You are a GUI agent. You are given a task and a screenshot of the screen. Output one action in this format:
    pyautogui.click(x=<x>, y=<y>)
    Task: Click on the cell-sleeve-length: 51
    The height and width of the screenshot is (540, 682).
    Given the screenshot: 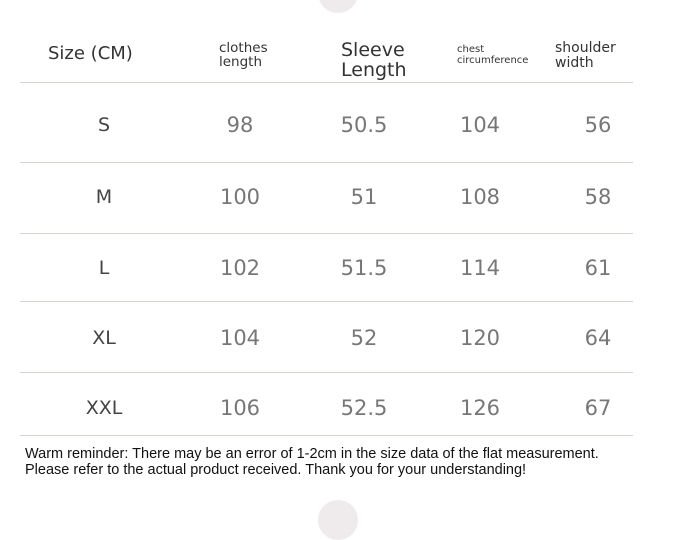 What is the action you would take?
    pyautogui.click(x=364, y=197)
    